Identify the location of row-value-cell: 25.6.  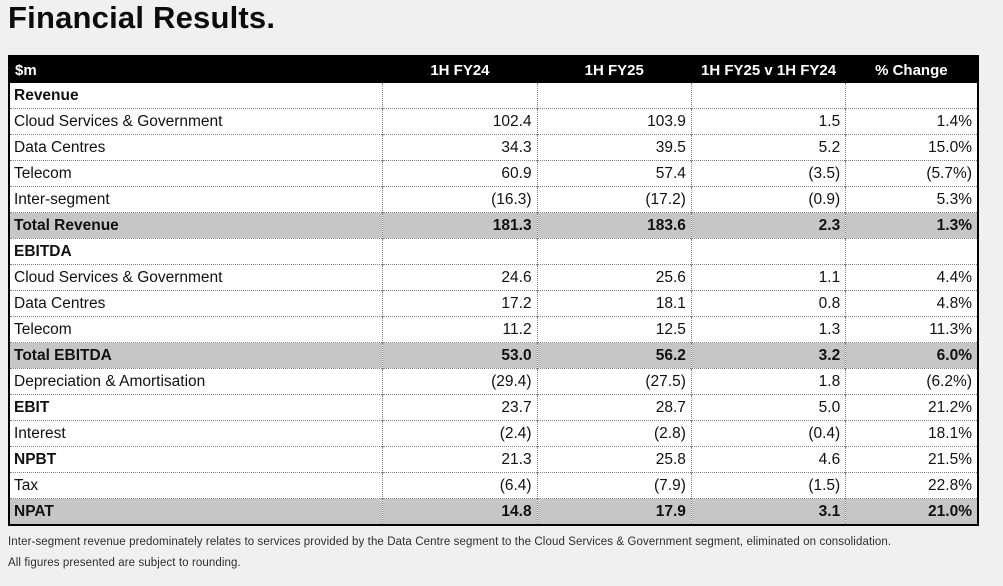
(614, 277).